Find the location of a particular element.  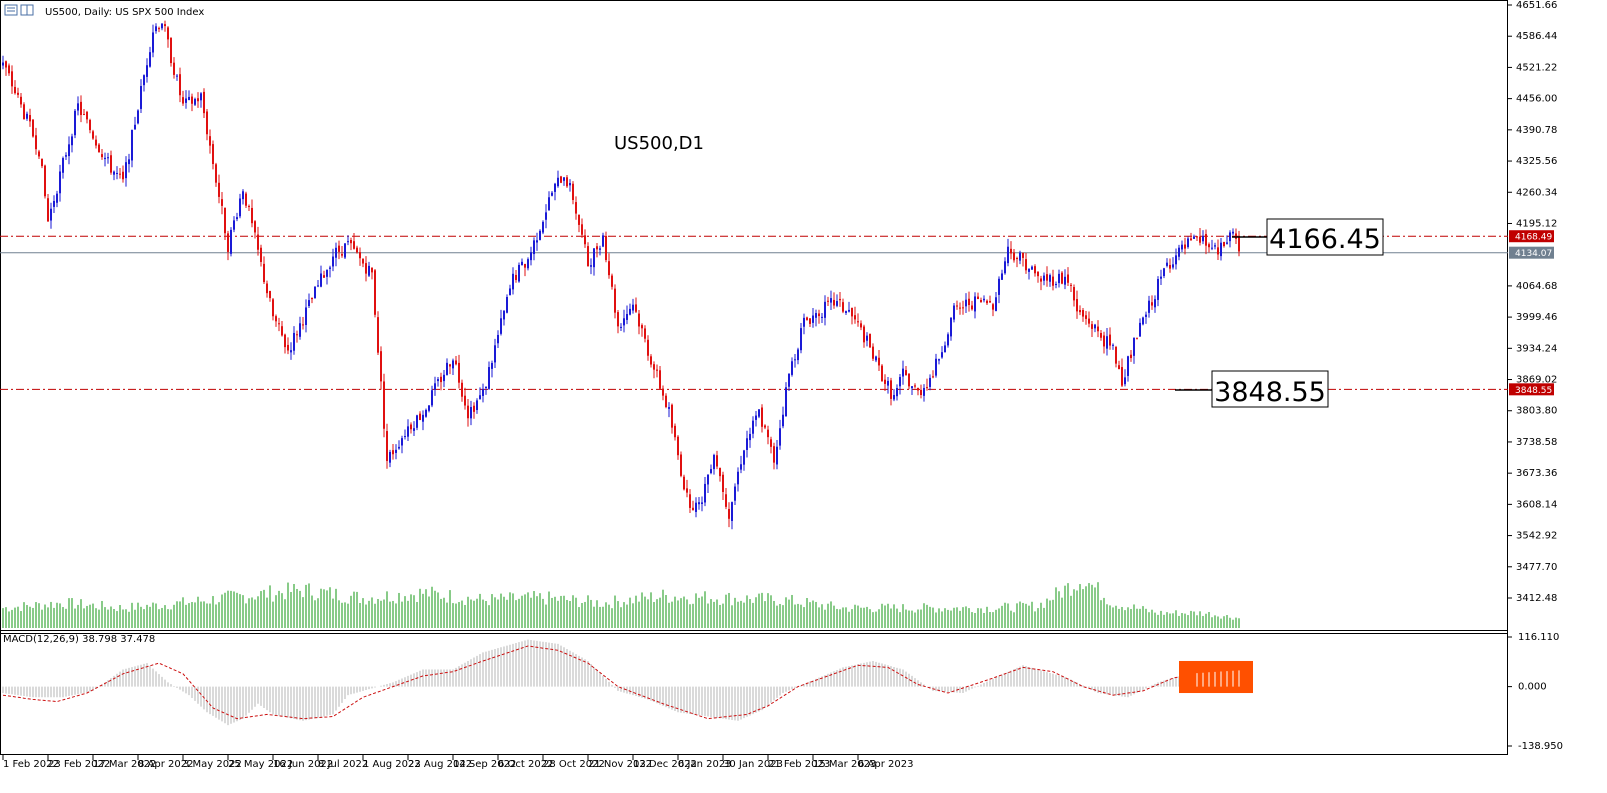

price-tick-label: 3869.02 is located at coordinates (1536, 380).